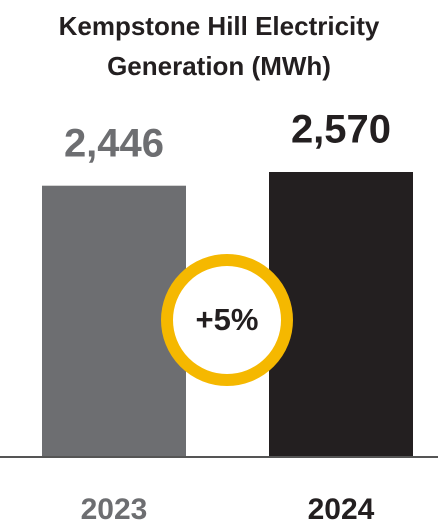 The width and height of the screenshot is (438, 531). What do you see at coordinates (114, 509) in the screenshot?
I see `x-tick-label: 2023` at bounding box center [114, 509].